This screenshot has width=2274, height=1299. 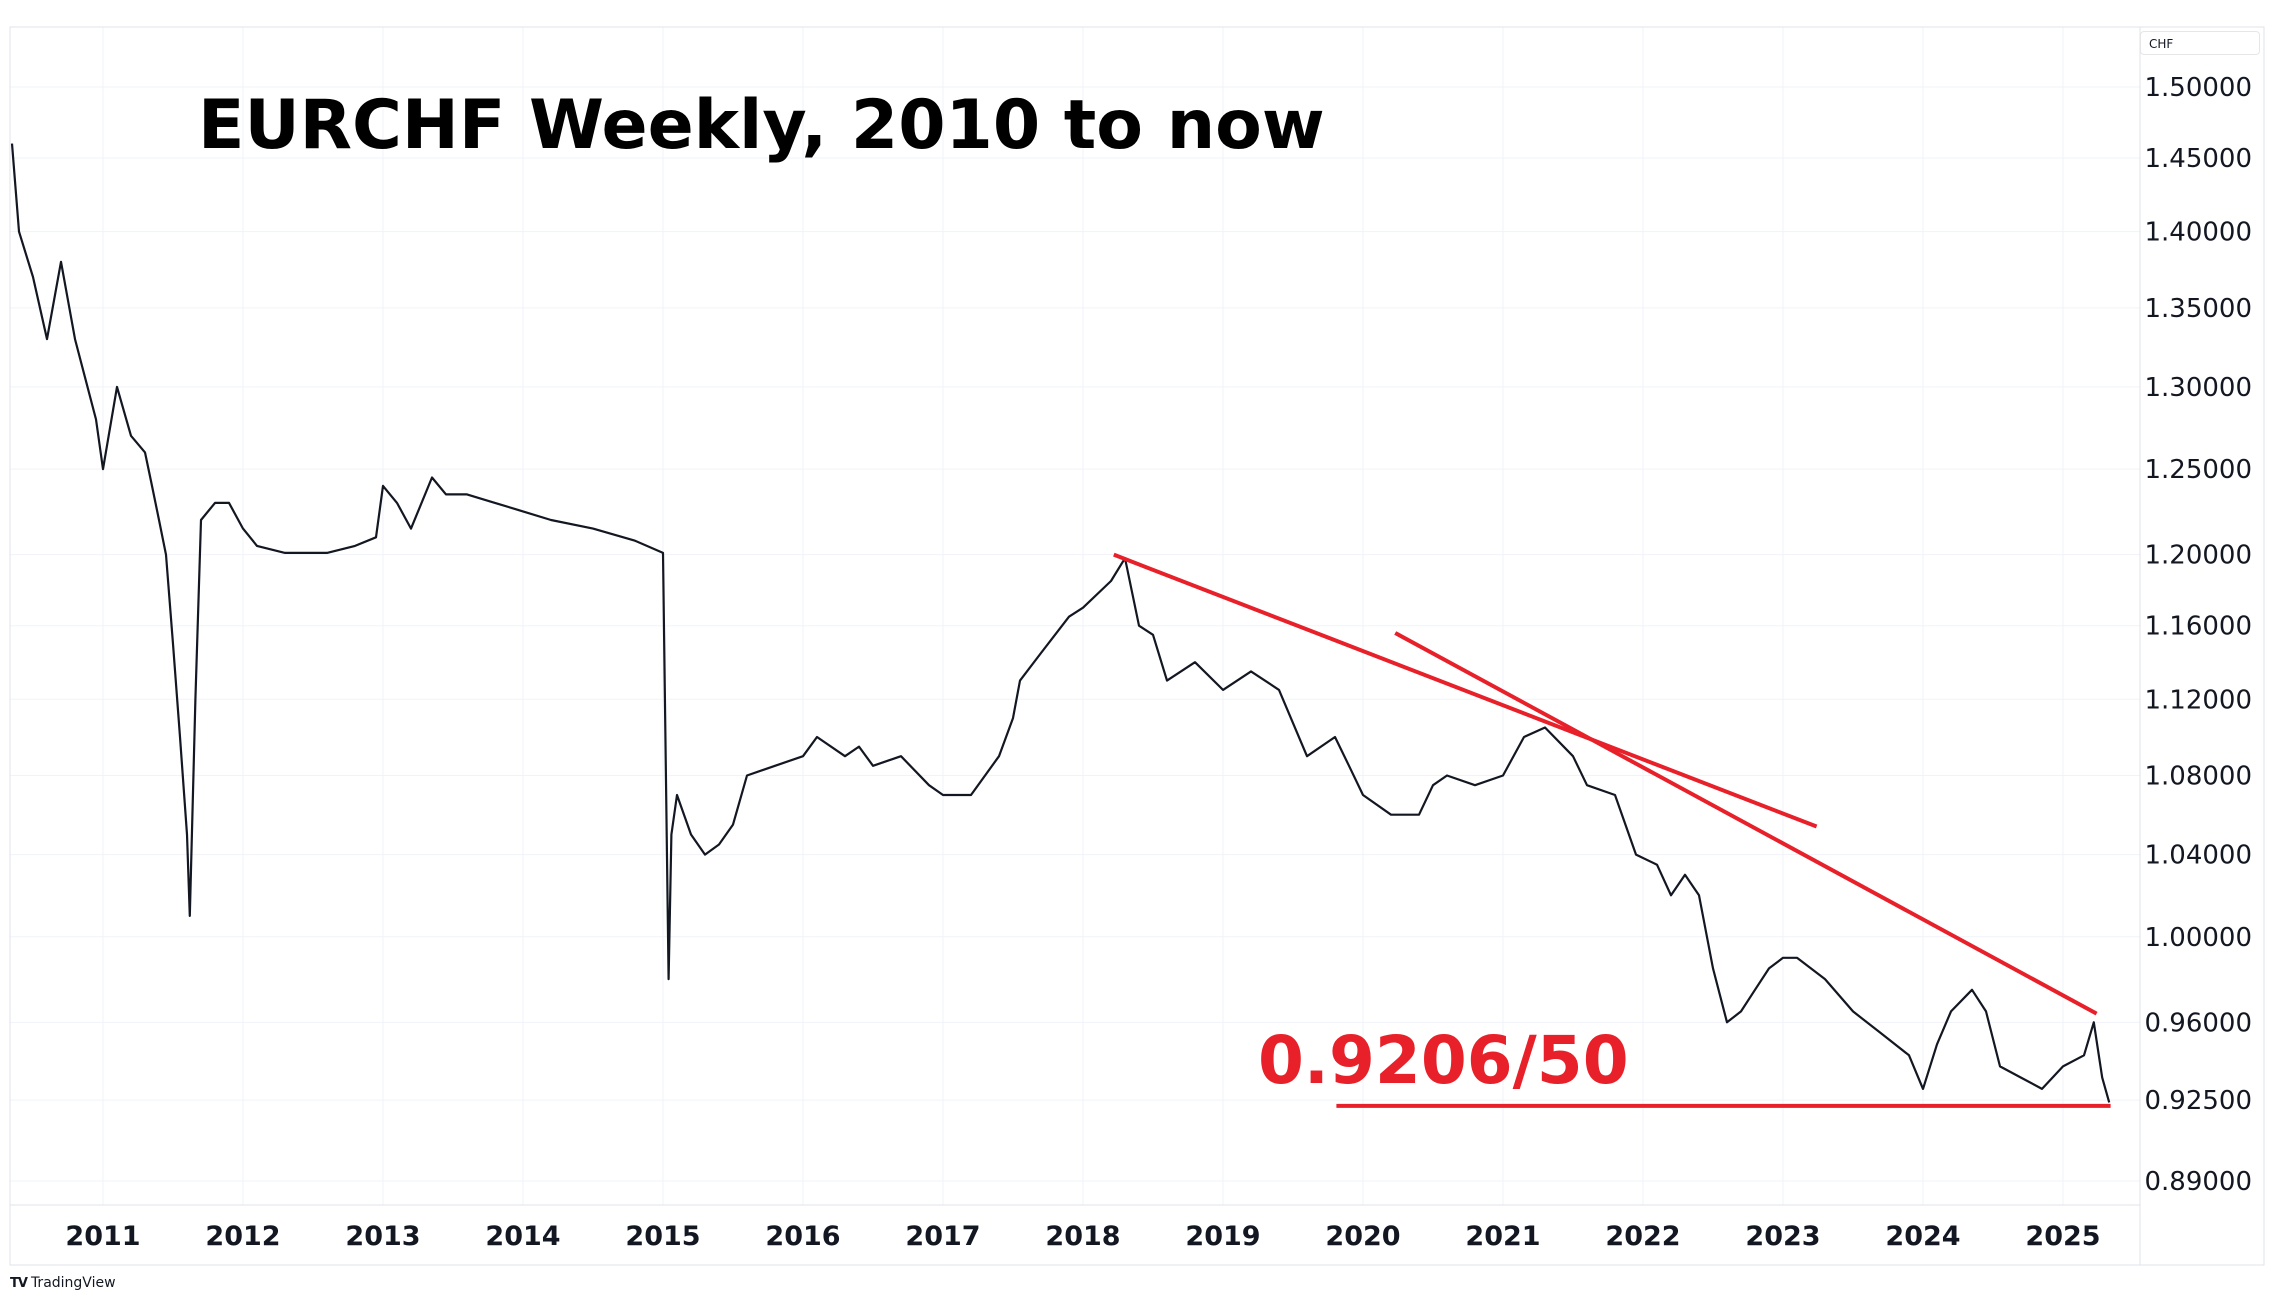 What do you see at coordinates (2198, 700) in the screenshot?
I see `y-tick-label: 1.12000` at bounding box center [2198, 700].